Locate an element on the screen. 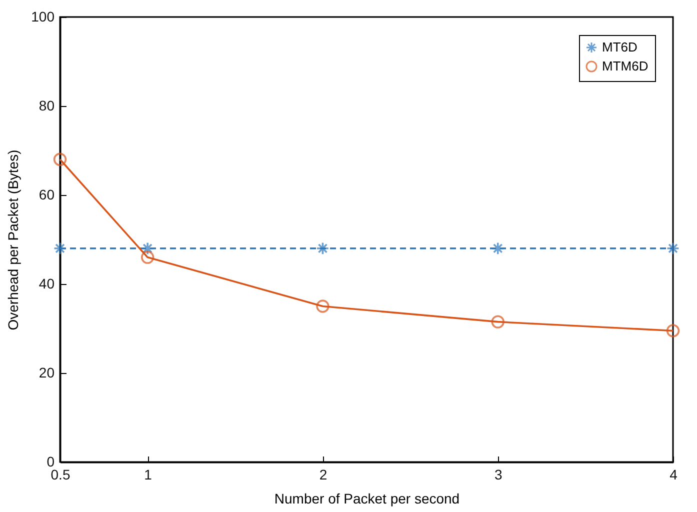 Image resolution: width=697 pixels, height=512 pixels. y-tick-label: 0 is located at coordinates (50, 462).